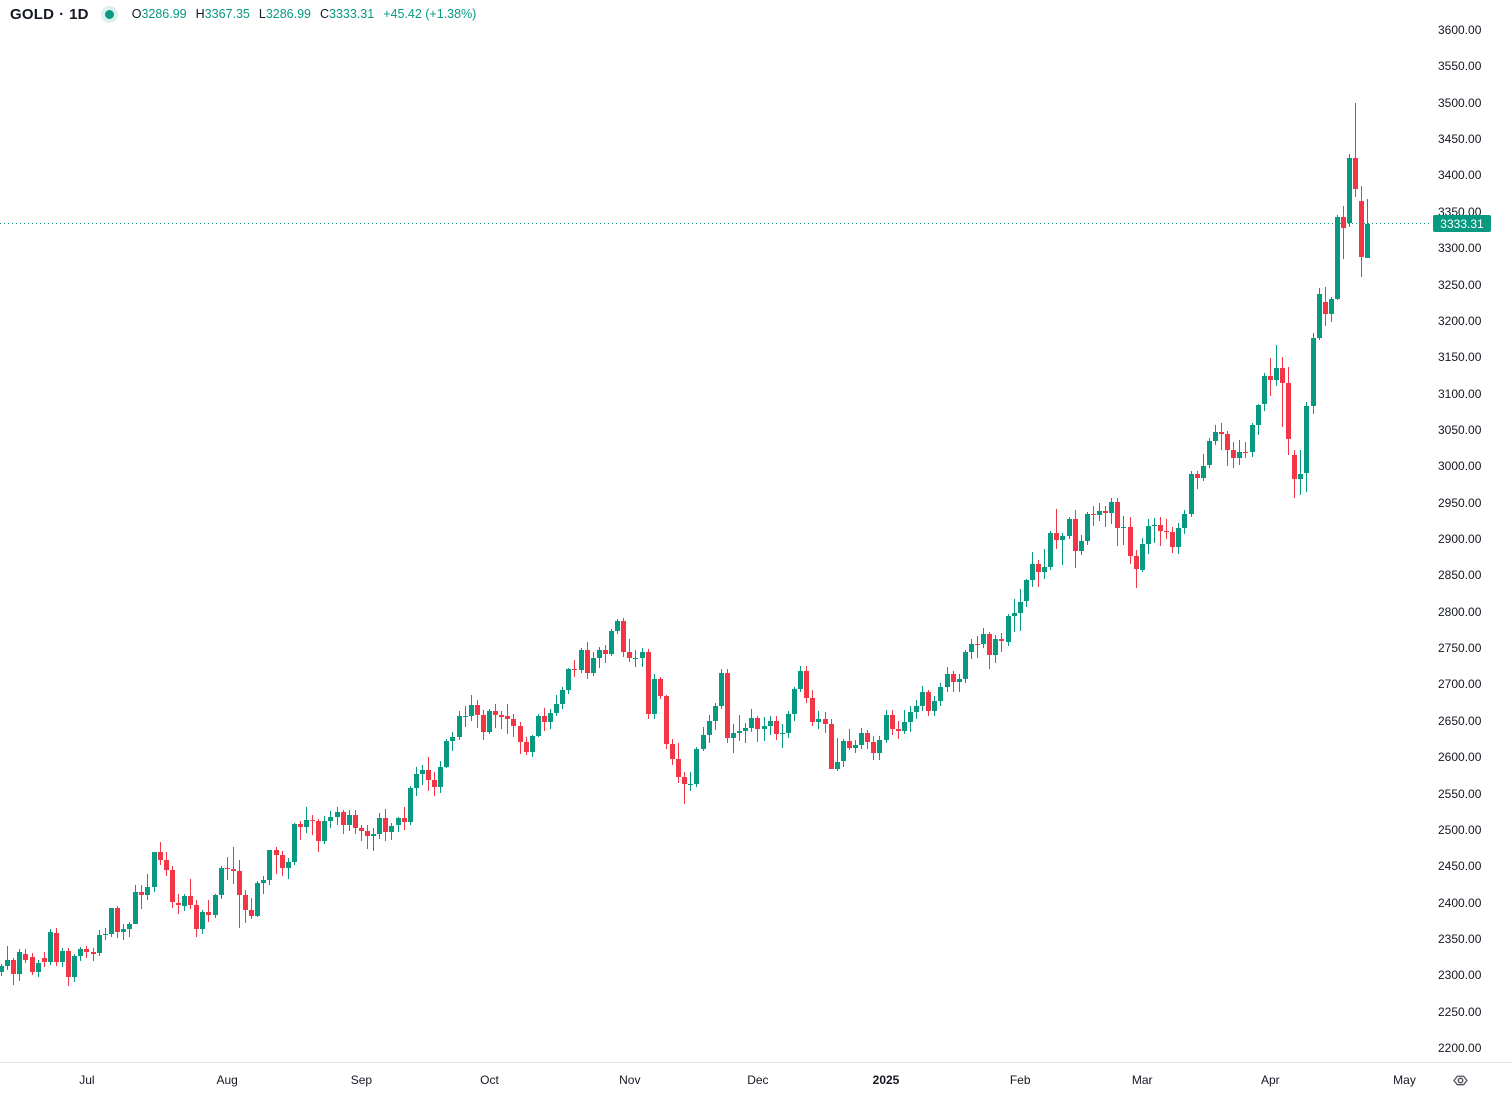 This screenshot has height=1095, width=1512. What do you see at coordinates (1460, 175) in the screenshot?
I see `price-tick-label: 3400.00` at bounding box center [1460, 175].